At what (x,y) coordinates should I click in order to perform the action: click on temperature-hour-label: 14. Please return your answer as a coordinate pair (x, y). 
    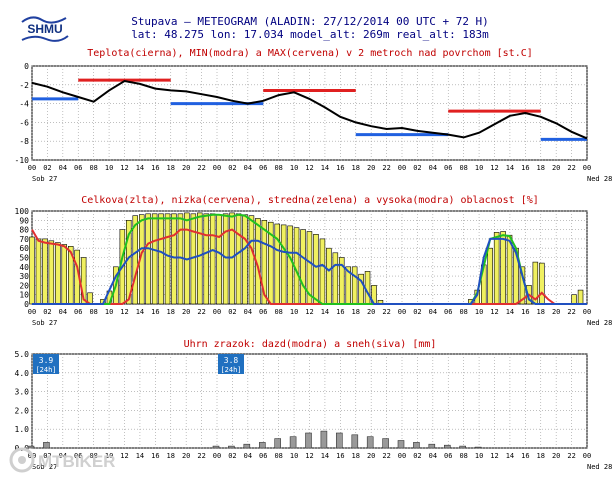
    Looking at the image, I should click on (140, 168).